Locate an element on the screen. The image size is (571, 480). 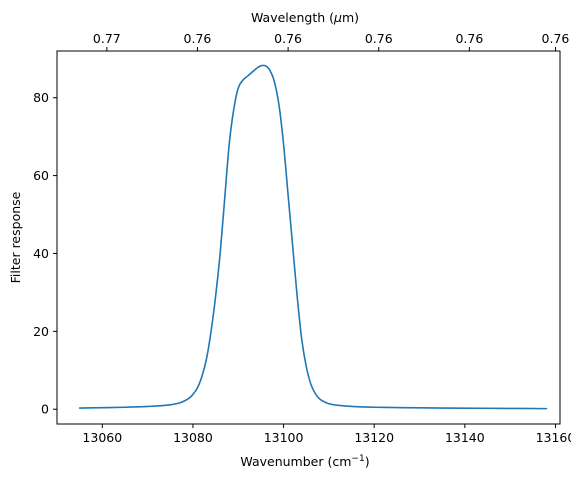
y-tick-label: 40 is located at coordinates (41, 253).